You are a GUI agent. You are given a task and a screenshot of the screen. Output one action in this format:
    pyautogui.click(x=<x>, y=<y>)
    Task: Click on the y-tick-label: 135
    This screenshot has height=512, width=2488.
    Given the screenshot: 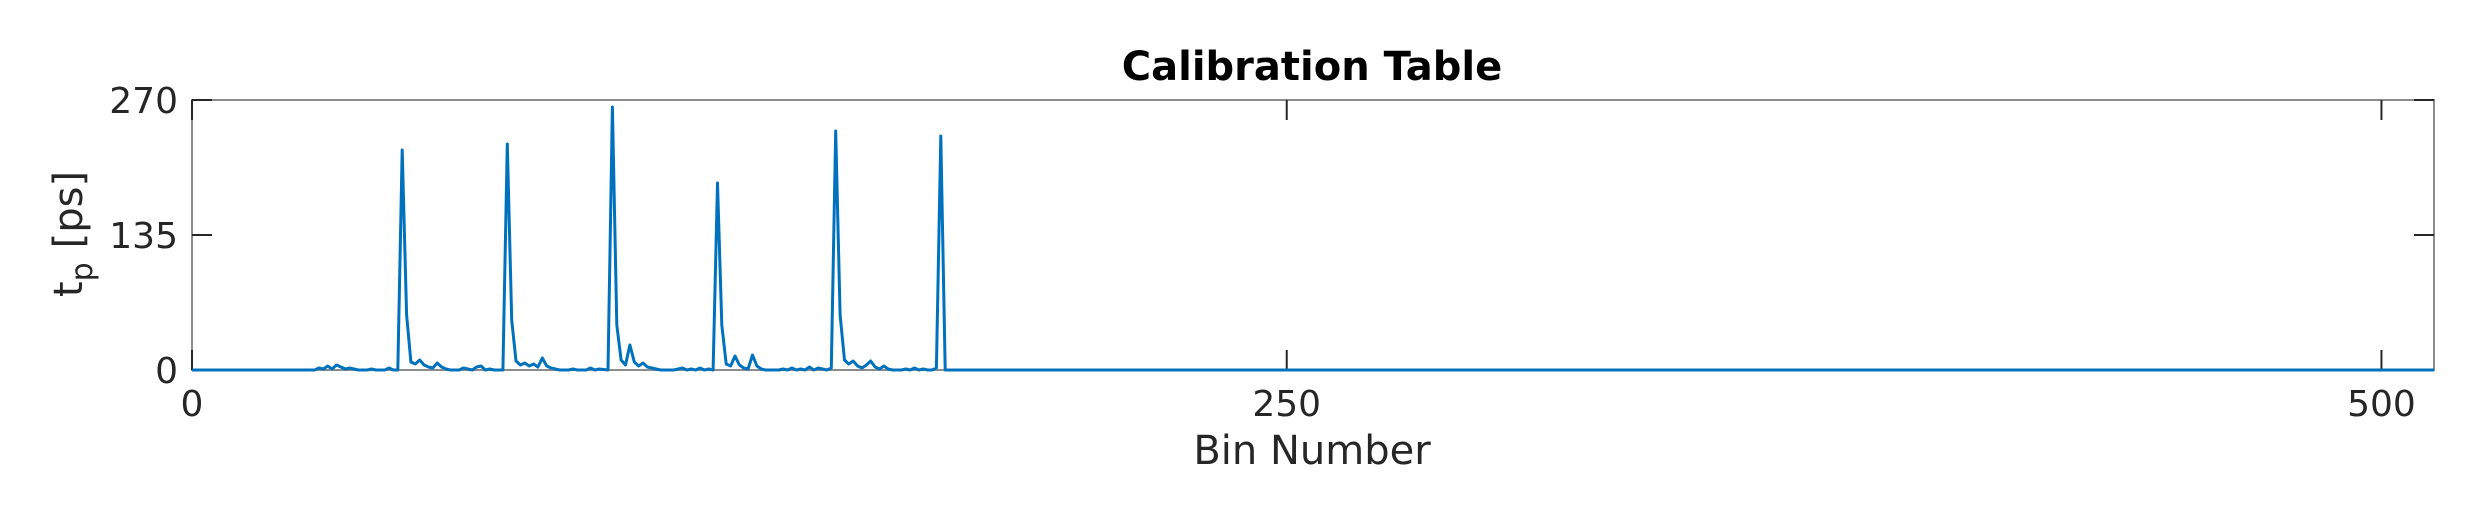 What is the action you would take?
    pyautogui.click(x=143, y=236)
    